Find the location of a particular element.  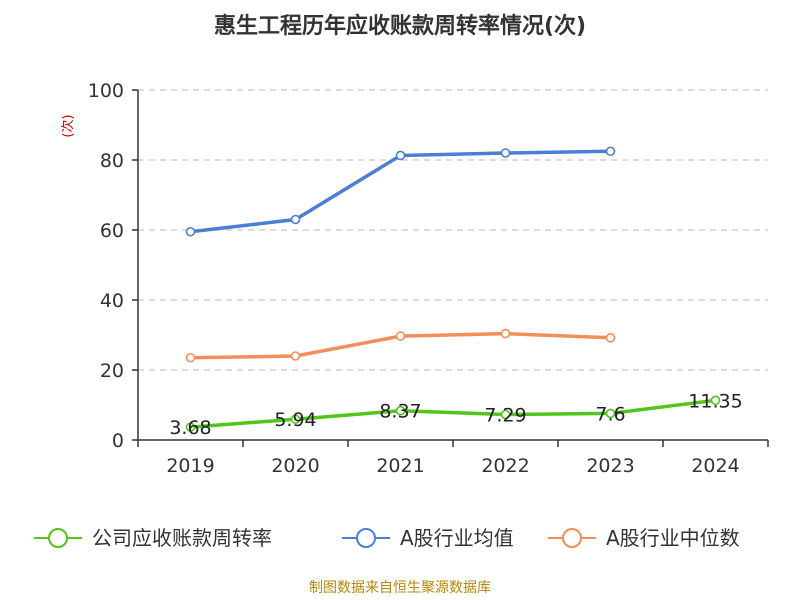

legend-label: A股行业中位数 is located at coordinates (673, 538).